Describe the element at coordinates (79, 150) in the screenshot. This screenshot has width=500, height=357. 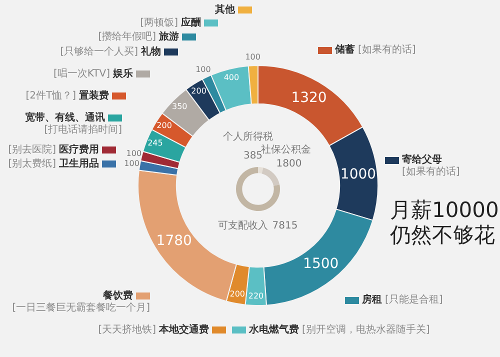
I see `legend-label: 医疗费用` at that location.